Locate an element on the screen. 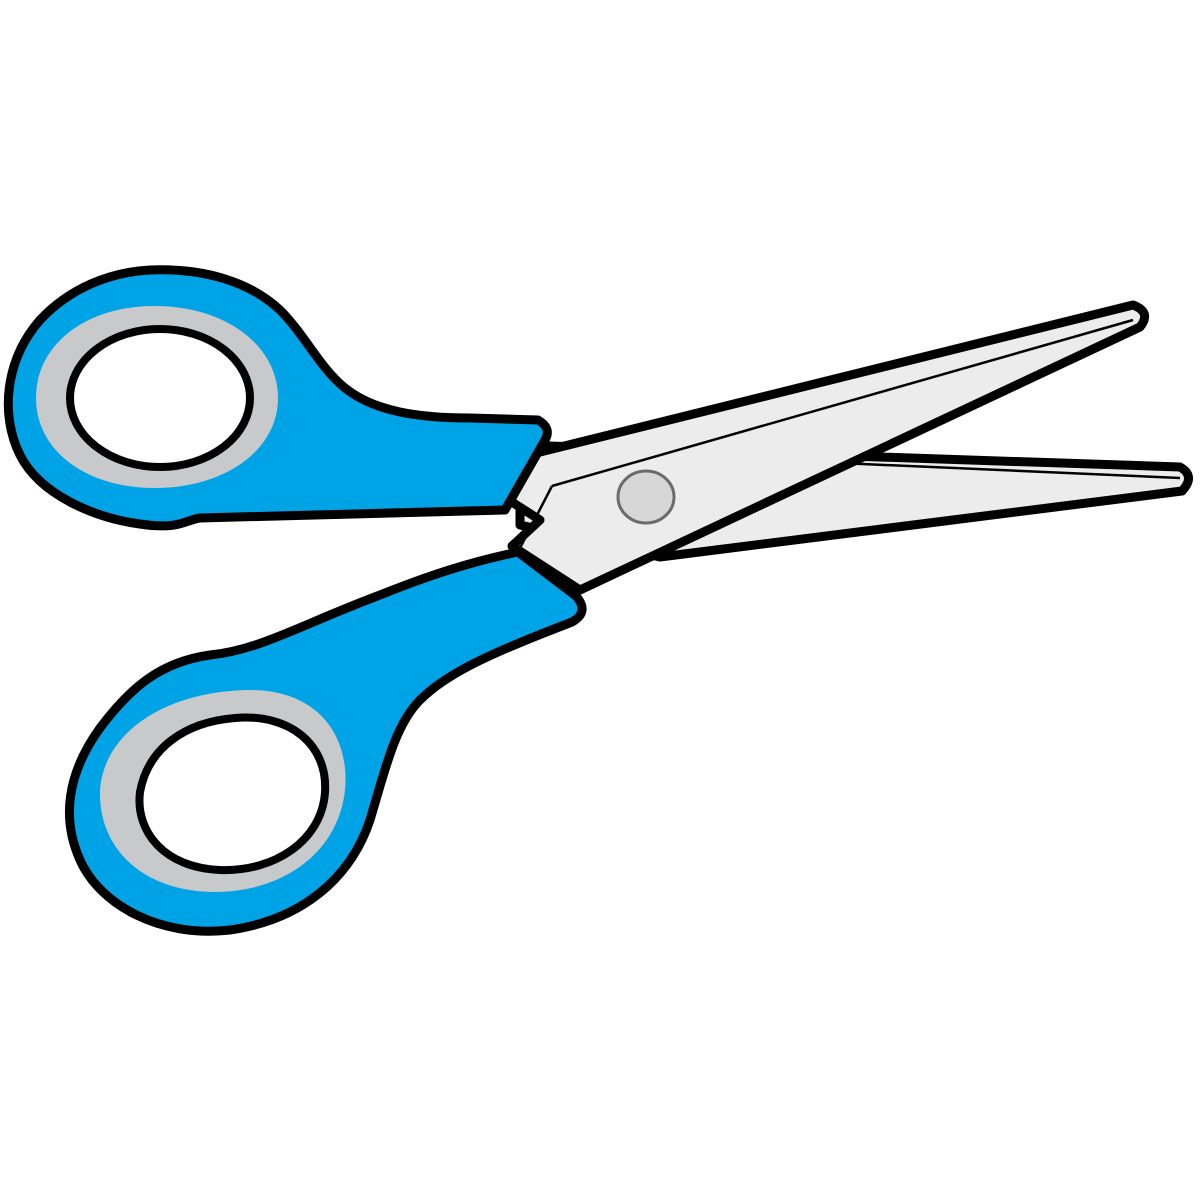  pivot-screw is located at coordinates (646, 497).